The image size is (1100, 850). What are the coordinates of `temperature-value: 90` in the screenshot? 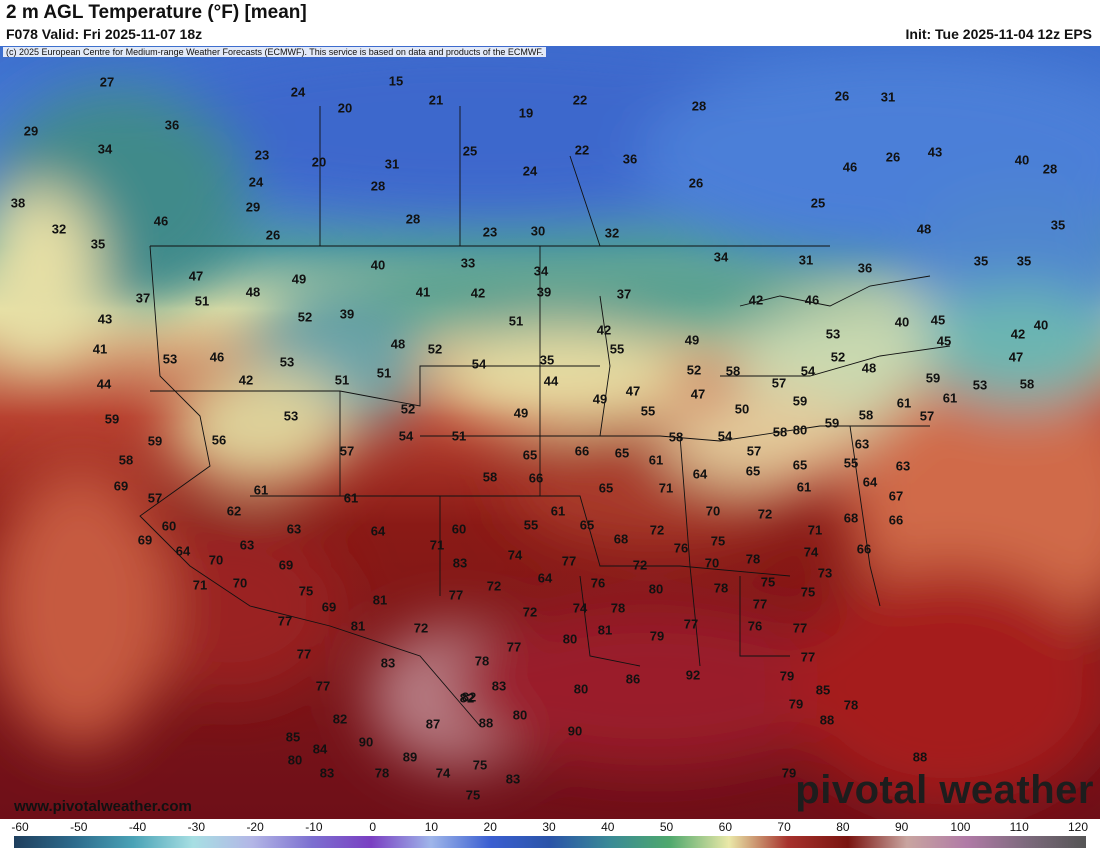 It's located at (366, 742).